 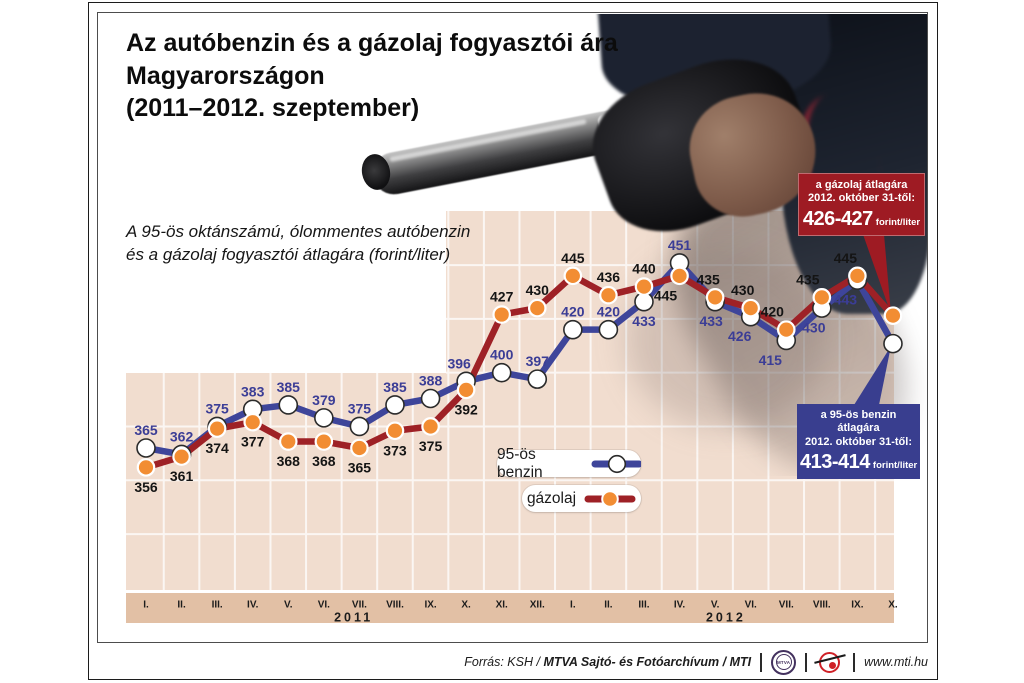 What do you see at coordinates (898, 222) in the screenshot?
I see `callout-diesel-unit: forint/liter` at bounding box center [898, 222].